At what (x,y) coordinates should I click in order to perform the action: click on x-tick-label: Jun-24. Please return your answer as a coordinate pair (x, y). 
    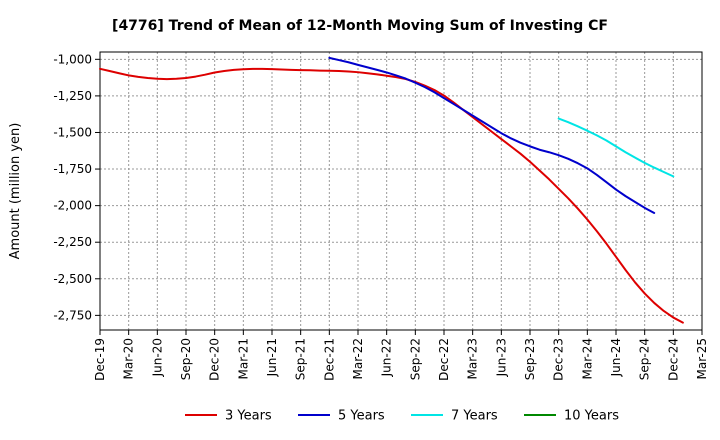
    Looking at the image, I should click on (616, 357).